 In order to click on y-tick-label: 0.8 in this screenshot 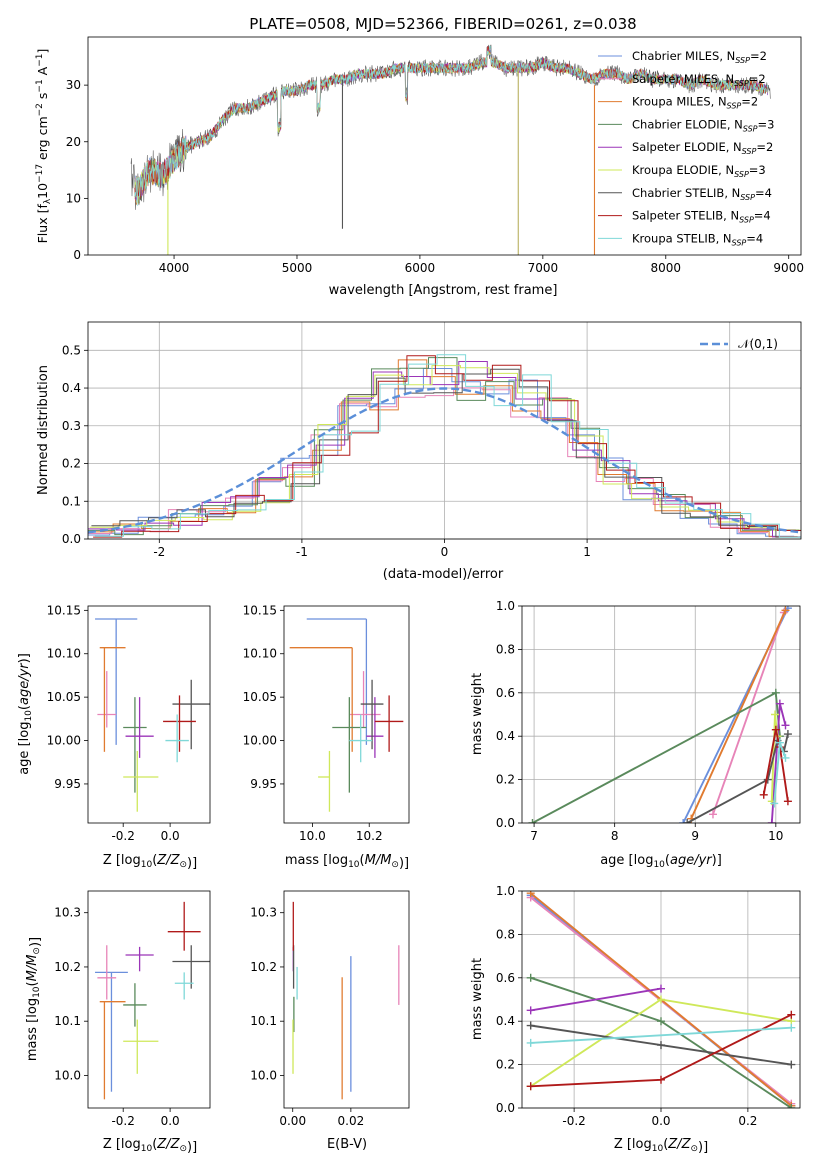, I will do `click(505, 649)`.